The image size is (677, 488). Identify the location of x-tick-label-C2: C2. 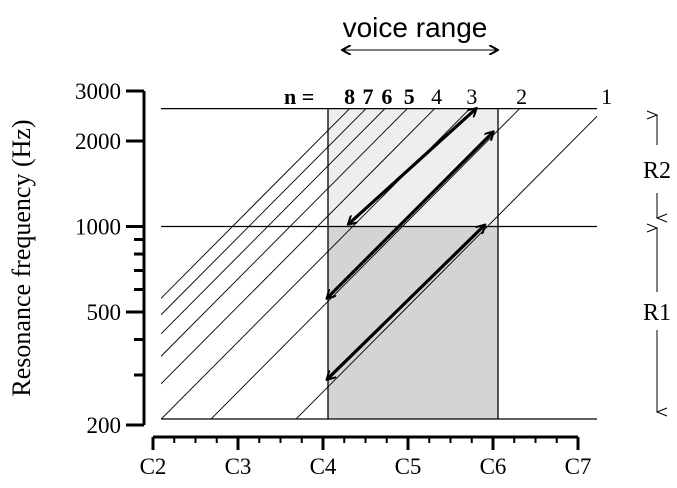
(153, 466).